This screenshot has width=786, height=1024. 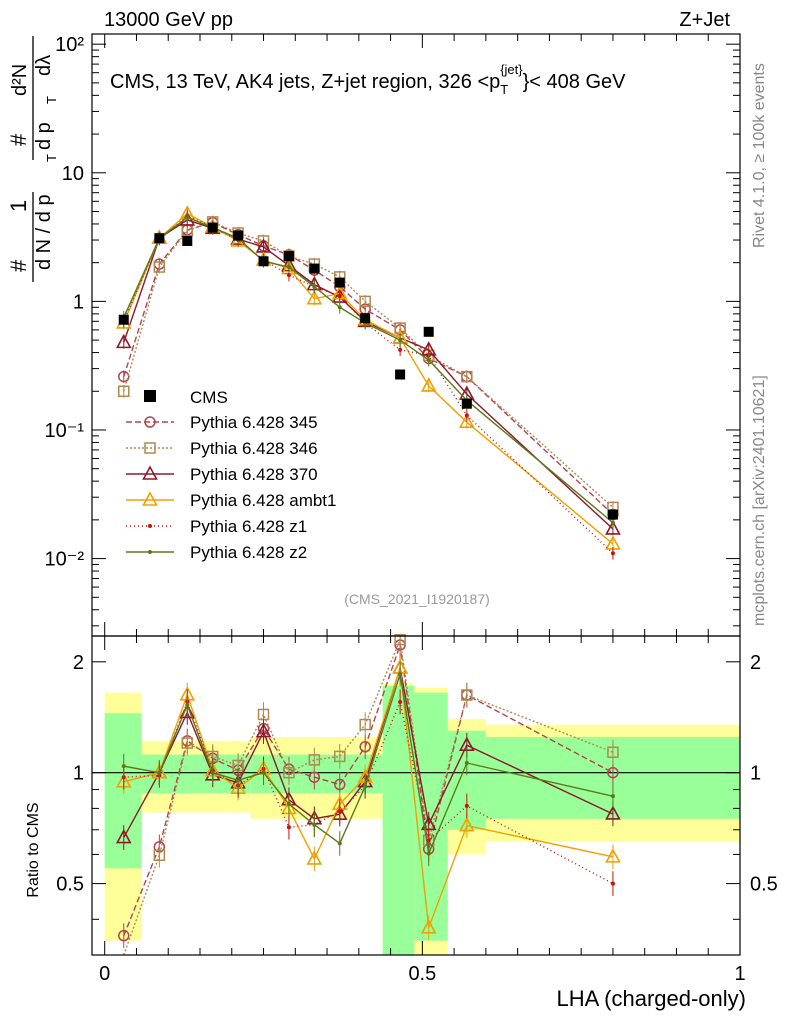 I want to click on bottom-ylabel: Ratio to CMS, so click(x=33, y=849).